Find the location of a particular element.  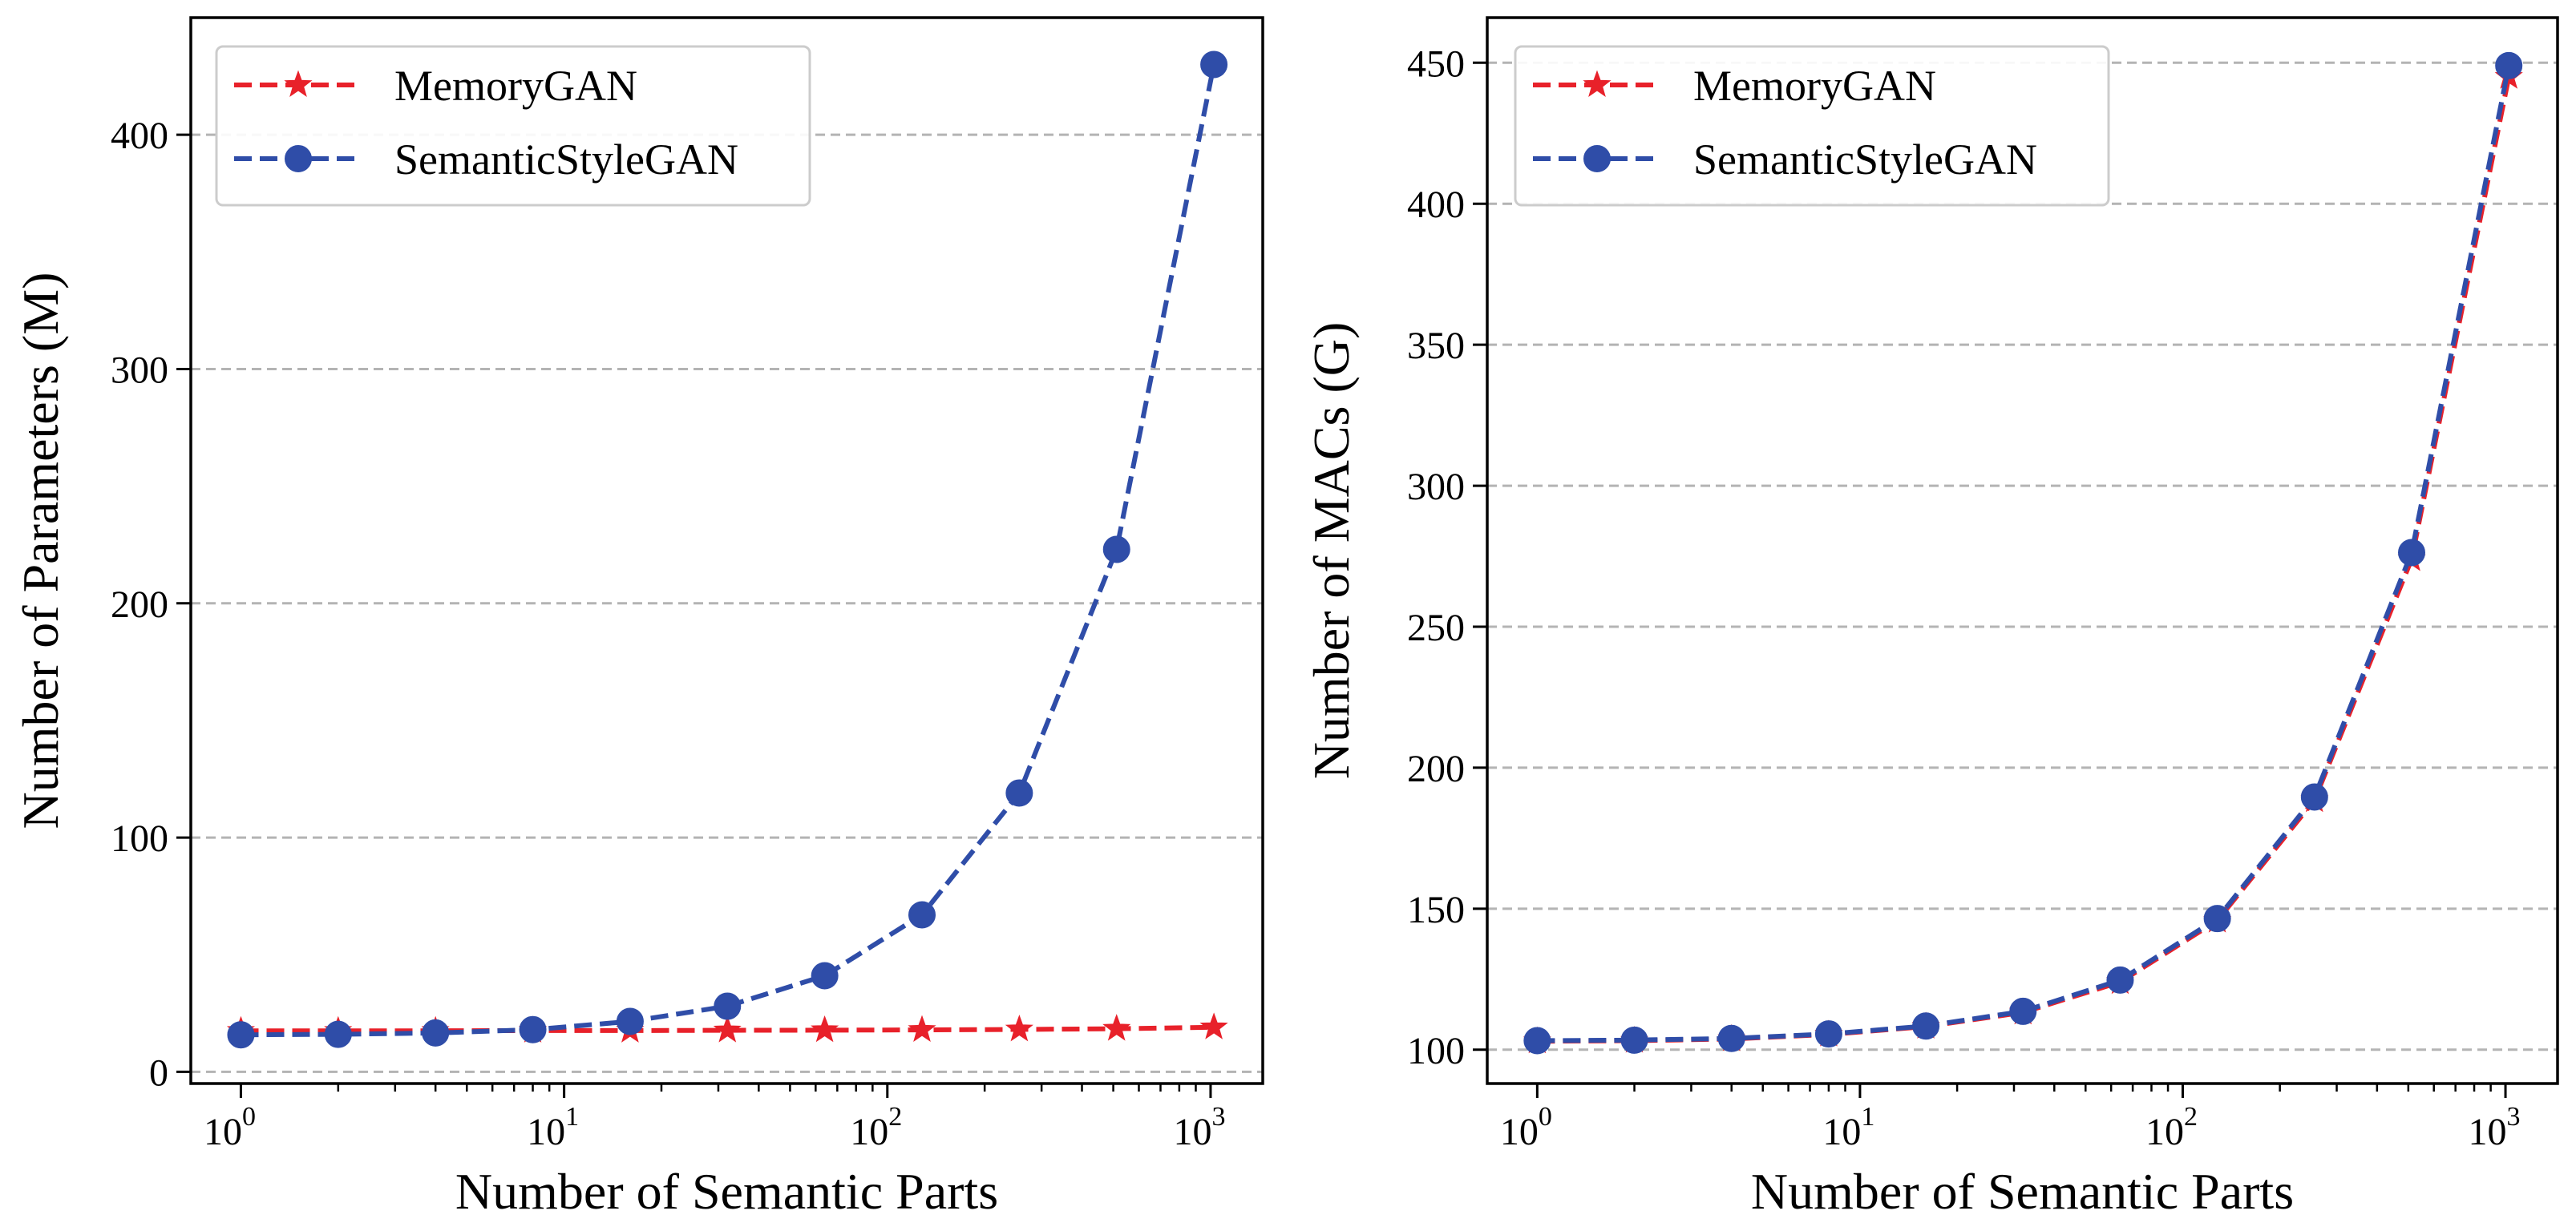

y-tick-label: 450 is located at coordinates (1436, 64).